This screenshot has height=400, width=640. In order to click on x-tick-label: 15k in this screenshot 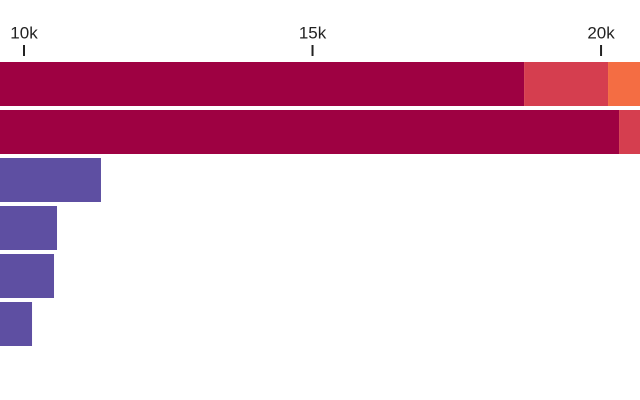, I will do `click(313, 32)`.